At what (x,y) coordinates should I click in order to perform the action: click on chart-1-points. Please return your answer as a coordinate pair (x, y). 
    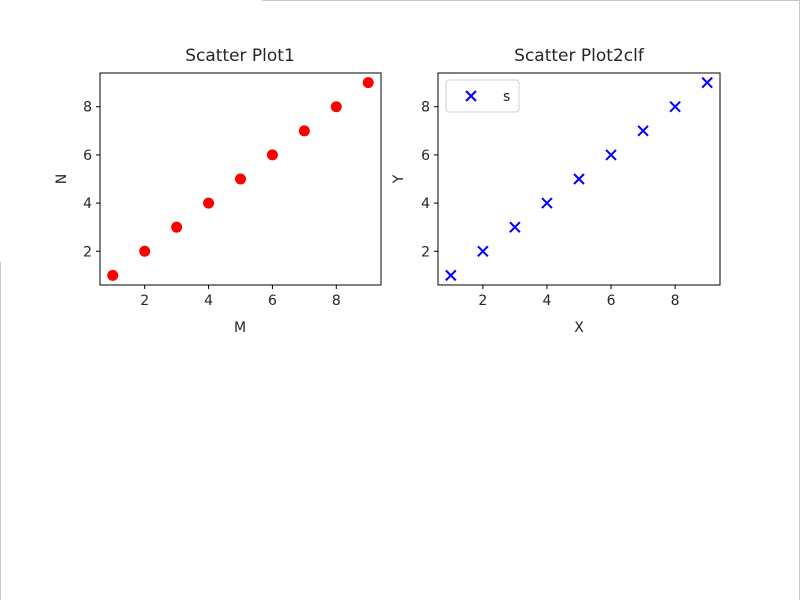
    Looking at the image, I should click on (240, 179).